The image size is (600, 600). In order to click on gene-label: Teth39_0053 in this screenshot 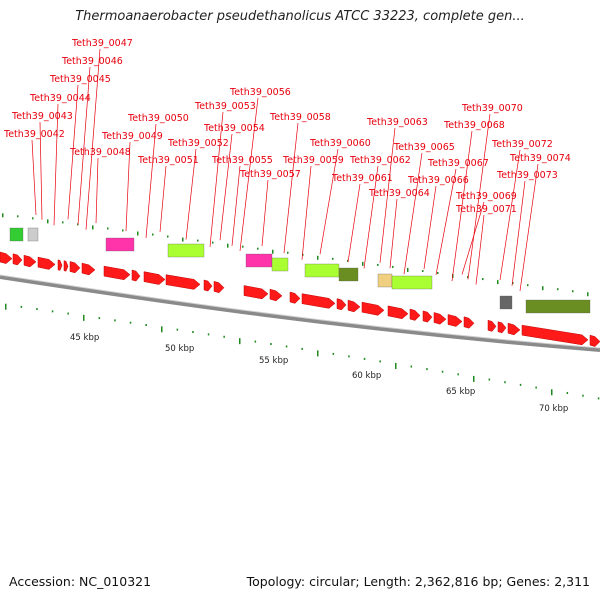, I will do `click(225, 106)`.